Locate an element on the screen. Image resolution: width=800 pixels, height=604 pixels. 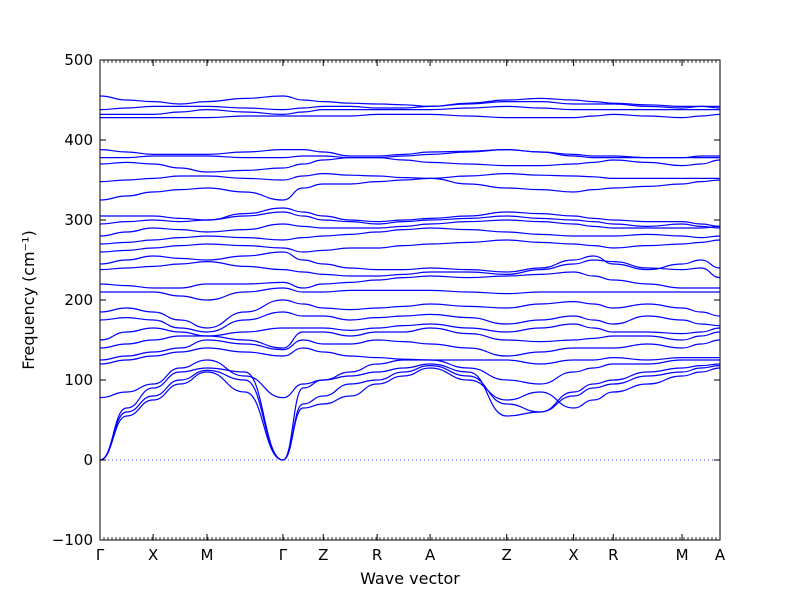
y-tick-label: 400 is located at coordinates (78, 140).